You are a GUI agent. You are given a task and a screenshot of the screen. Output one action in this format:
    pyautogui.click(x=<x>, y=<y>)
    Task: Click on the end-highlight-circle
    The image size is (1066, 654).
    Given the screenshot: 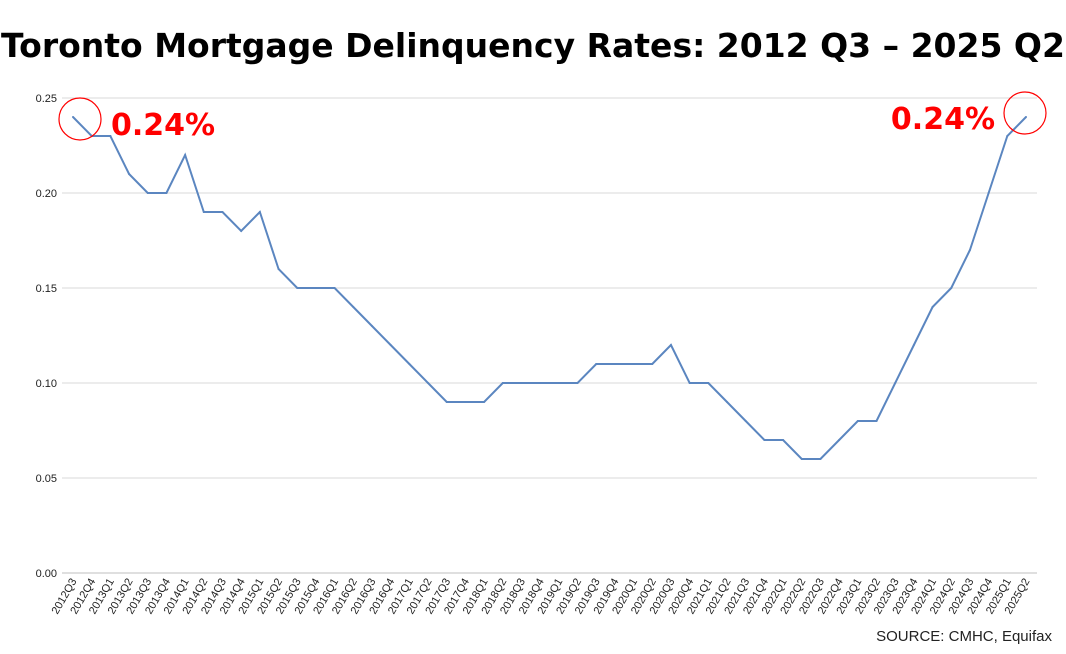 What is the action you would take?
    pyautogui.click(x=1025, y=113)
    